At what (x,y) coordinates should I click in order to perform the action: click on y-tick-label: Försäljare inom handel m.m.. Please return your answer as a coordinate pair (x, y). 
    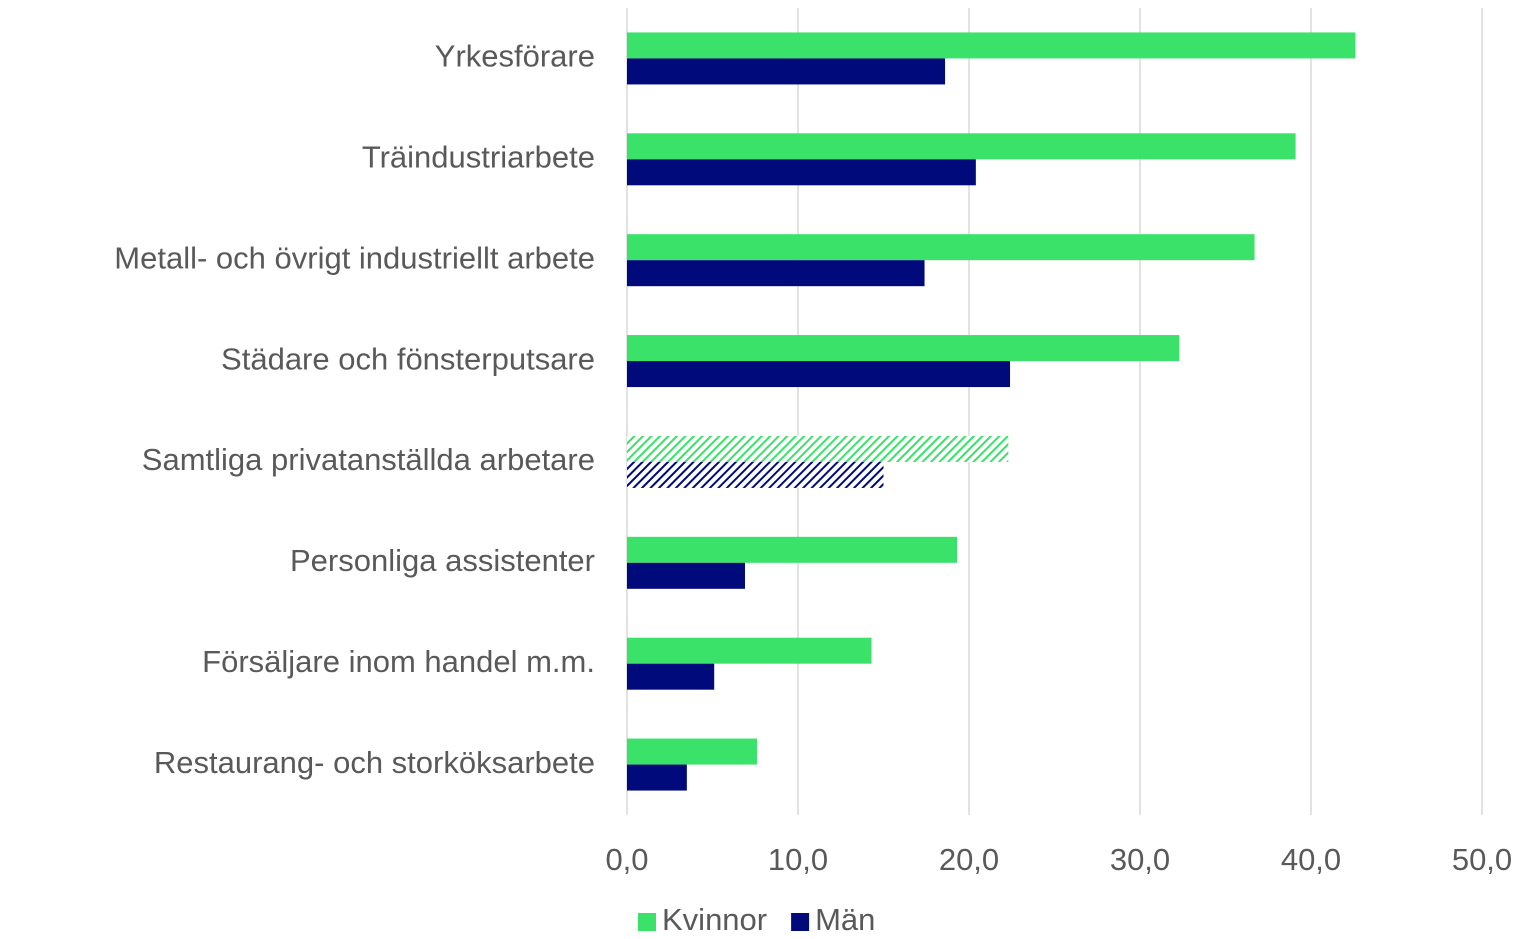
    Looking at the image, I should click on (398, 661).